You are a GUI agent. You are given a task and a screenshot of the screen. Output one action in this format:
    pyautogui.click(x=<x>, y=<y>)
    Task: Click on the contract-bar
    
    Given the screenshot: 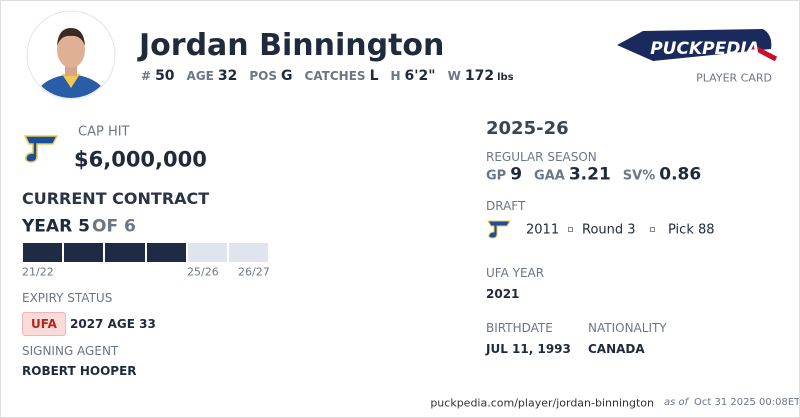 What is the action you would take?
    pyautogui.click(x=146, y=252)
    